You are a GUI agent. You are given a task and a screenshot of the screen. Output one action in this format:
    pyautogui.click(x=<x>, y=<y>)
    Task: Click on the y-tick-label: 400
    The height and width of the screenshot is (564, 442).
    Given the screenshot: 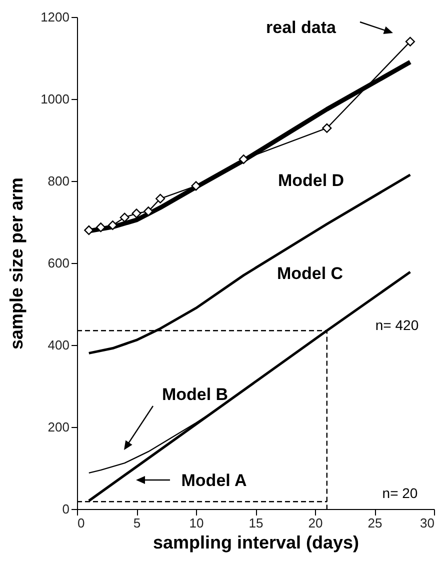 What is the action you would take?
    pyautogui.click(x=59, y=345)
    